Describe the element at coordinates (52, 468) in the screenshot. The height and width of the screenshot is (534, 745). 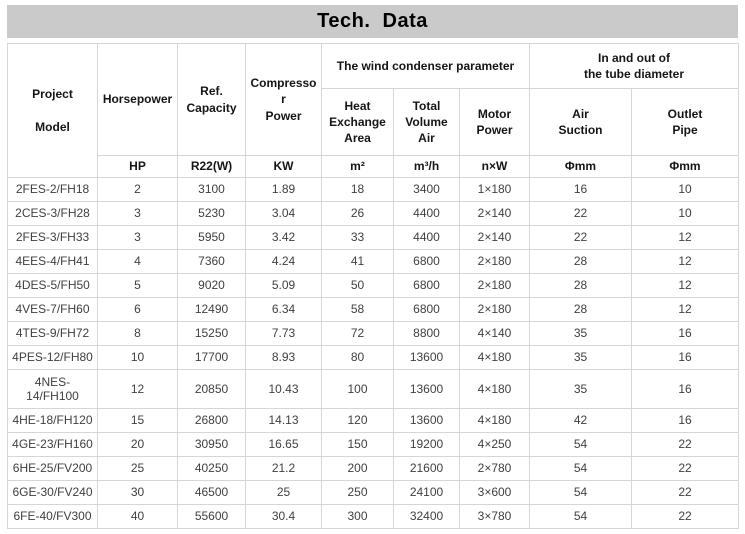
I see `model-cell: 6HE-25/FV200` at that location.